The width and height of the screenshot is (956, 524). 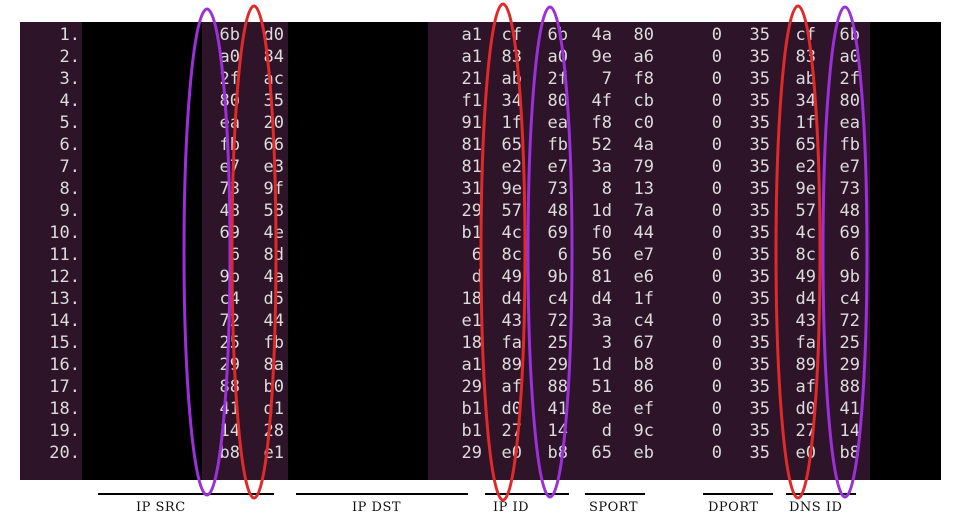 I want to click on dns-id-hi: 89, so click(x=805, y=365).